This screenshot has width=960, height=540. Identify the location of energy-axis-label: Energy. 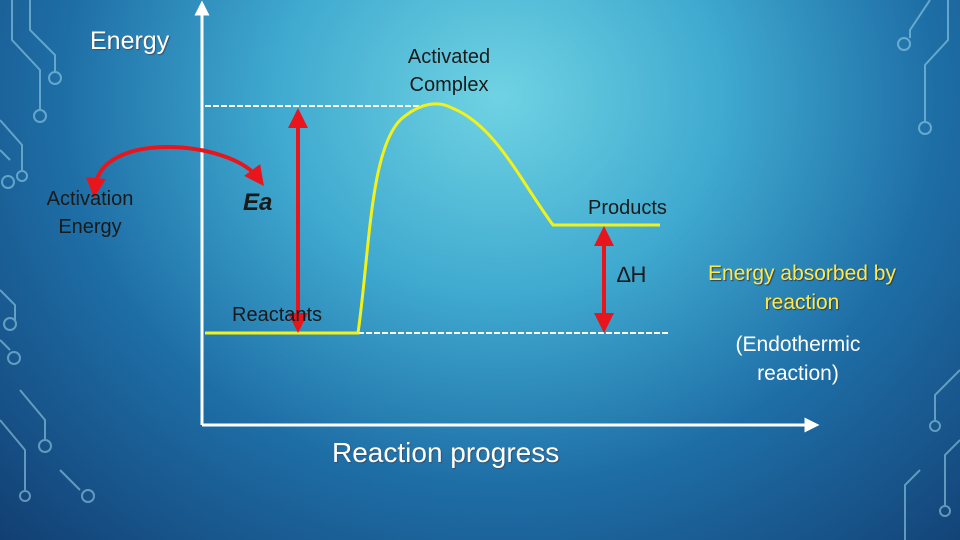
(130, 41).